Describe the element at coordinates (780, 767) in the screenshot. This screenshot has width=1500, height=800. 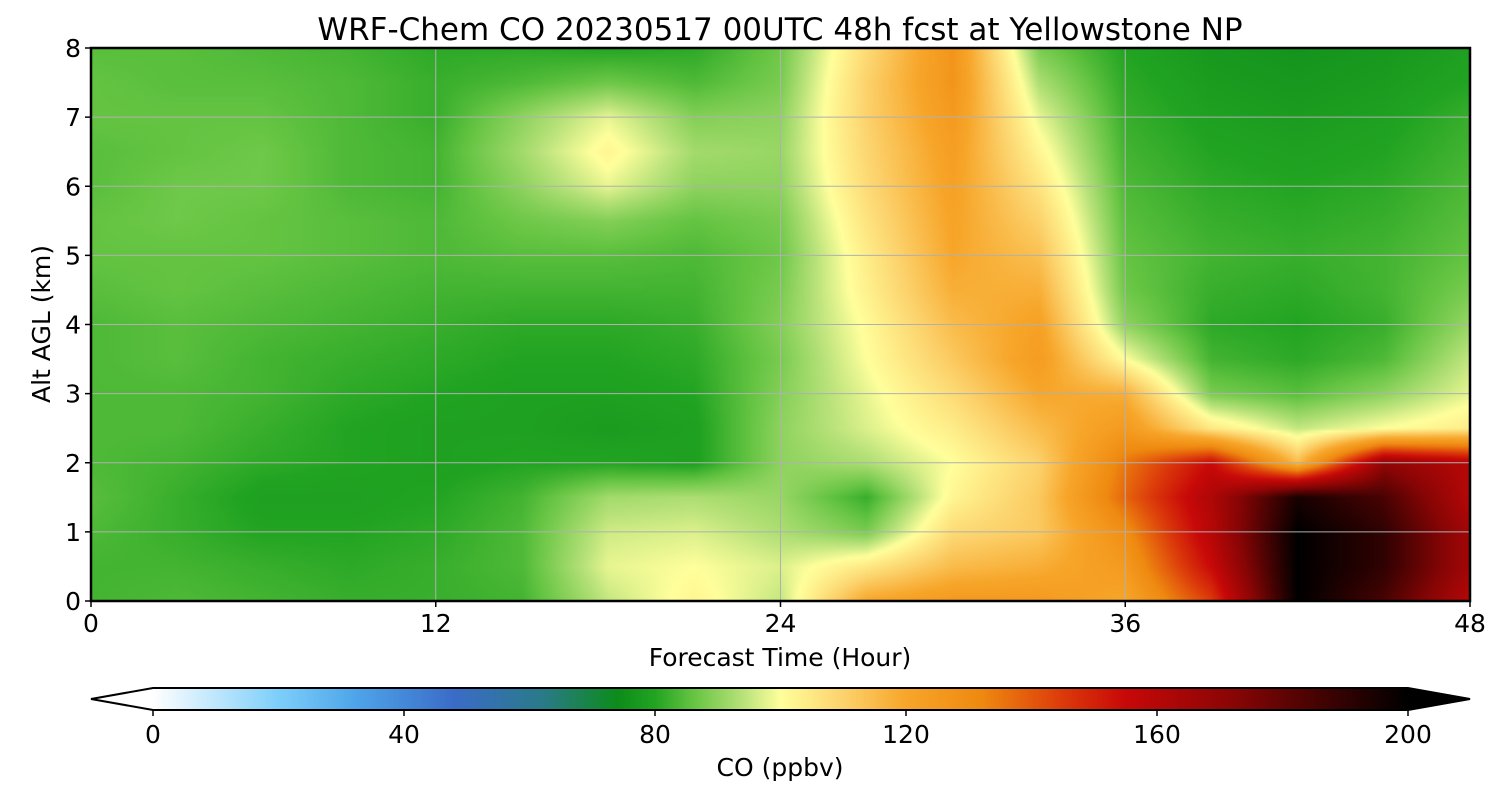
I see `colorbar-label: CO (ppbv)` at that location.